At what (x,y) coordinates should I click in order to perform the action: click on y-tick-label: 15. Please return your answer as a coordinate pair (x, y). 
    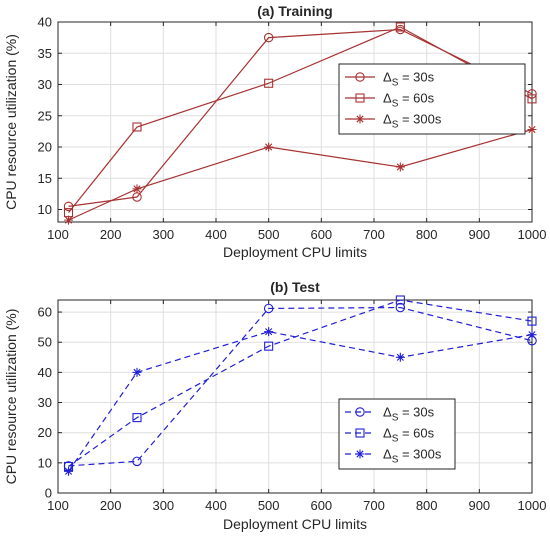
    Looking at the image, I should click on (45, 178).